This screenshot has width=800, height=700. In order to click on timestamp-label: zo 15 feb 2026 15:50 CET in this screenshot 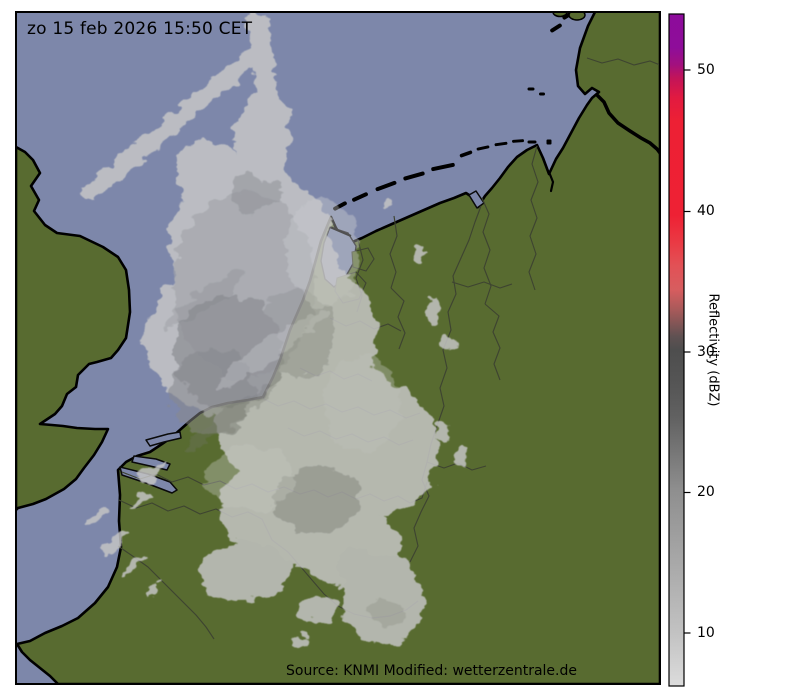, I will do `click(140, 29)`.